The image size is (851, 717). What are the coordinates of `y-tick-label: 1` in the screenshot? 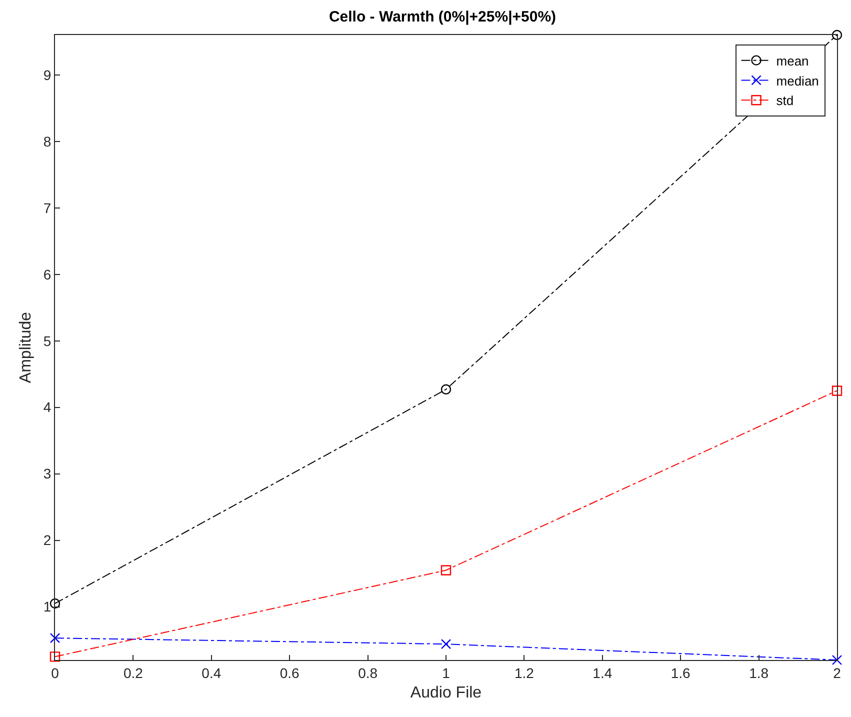 It's located at (47, 606).